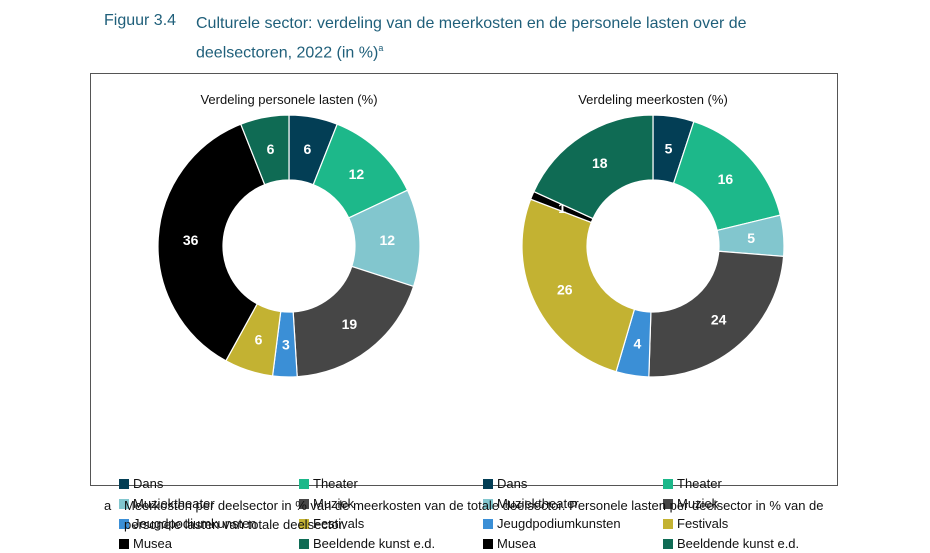  I want to click on slice-label-1-dans: 5, so click(669, 149).